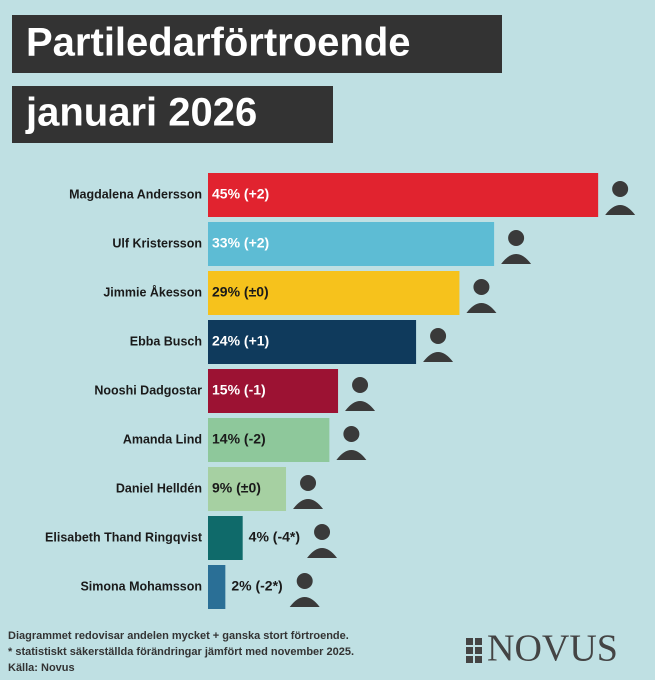  Describe the element at coordinates (157, 243) in the screenshot. I see `category-label: Ulf Kristersson` at that location.